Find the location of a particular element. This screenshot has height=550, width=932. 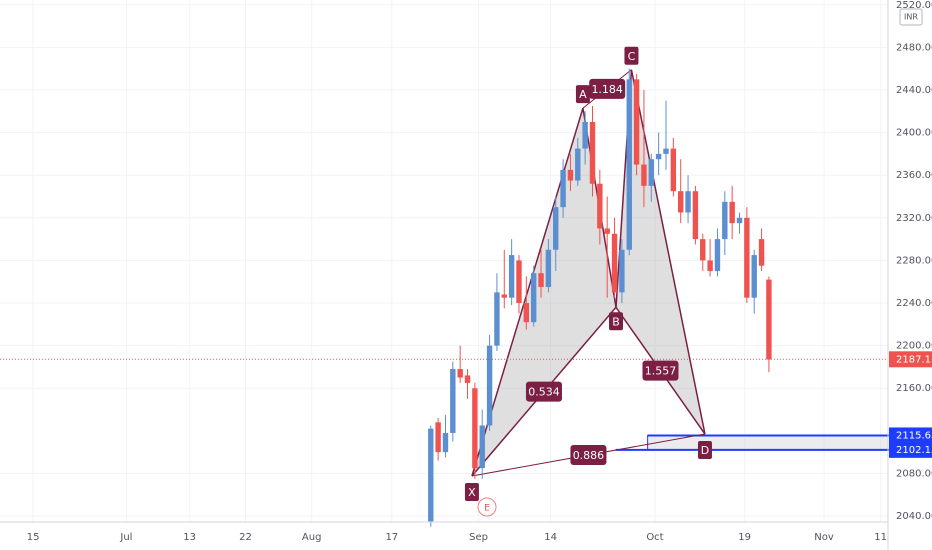

event-label: E is located at coordinates (487, 509).